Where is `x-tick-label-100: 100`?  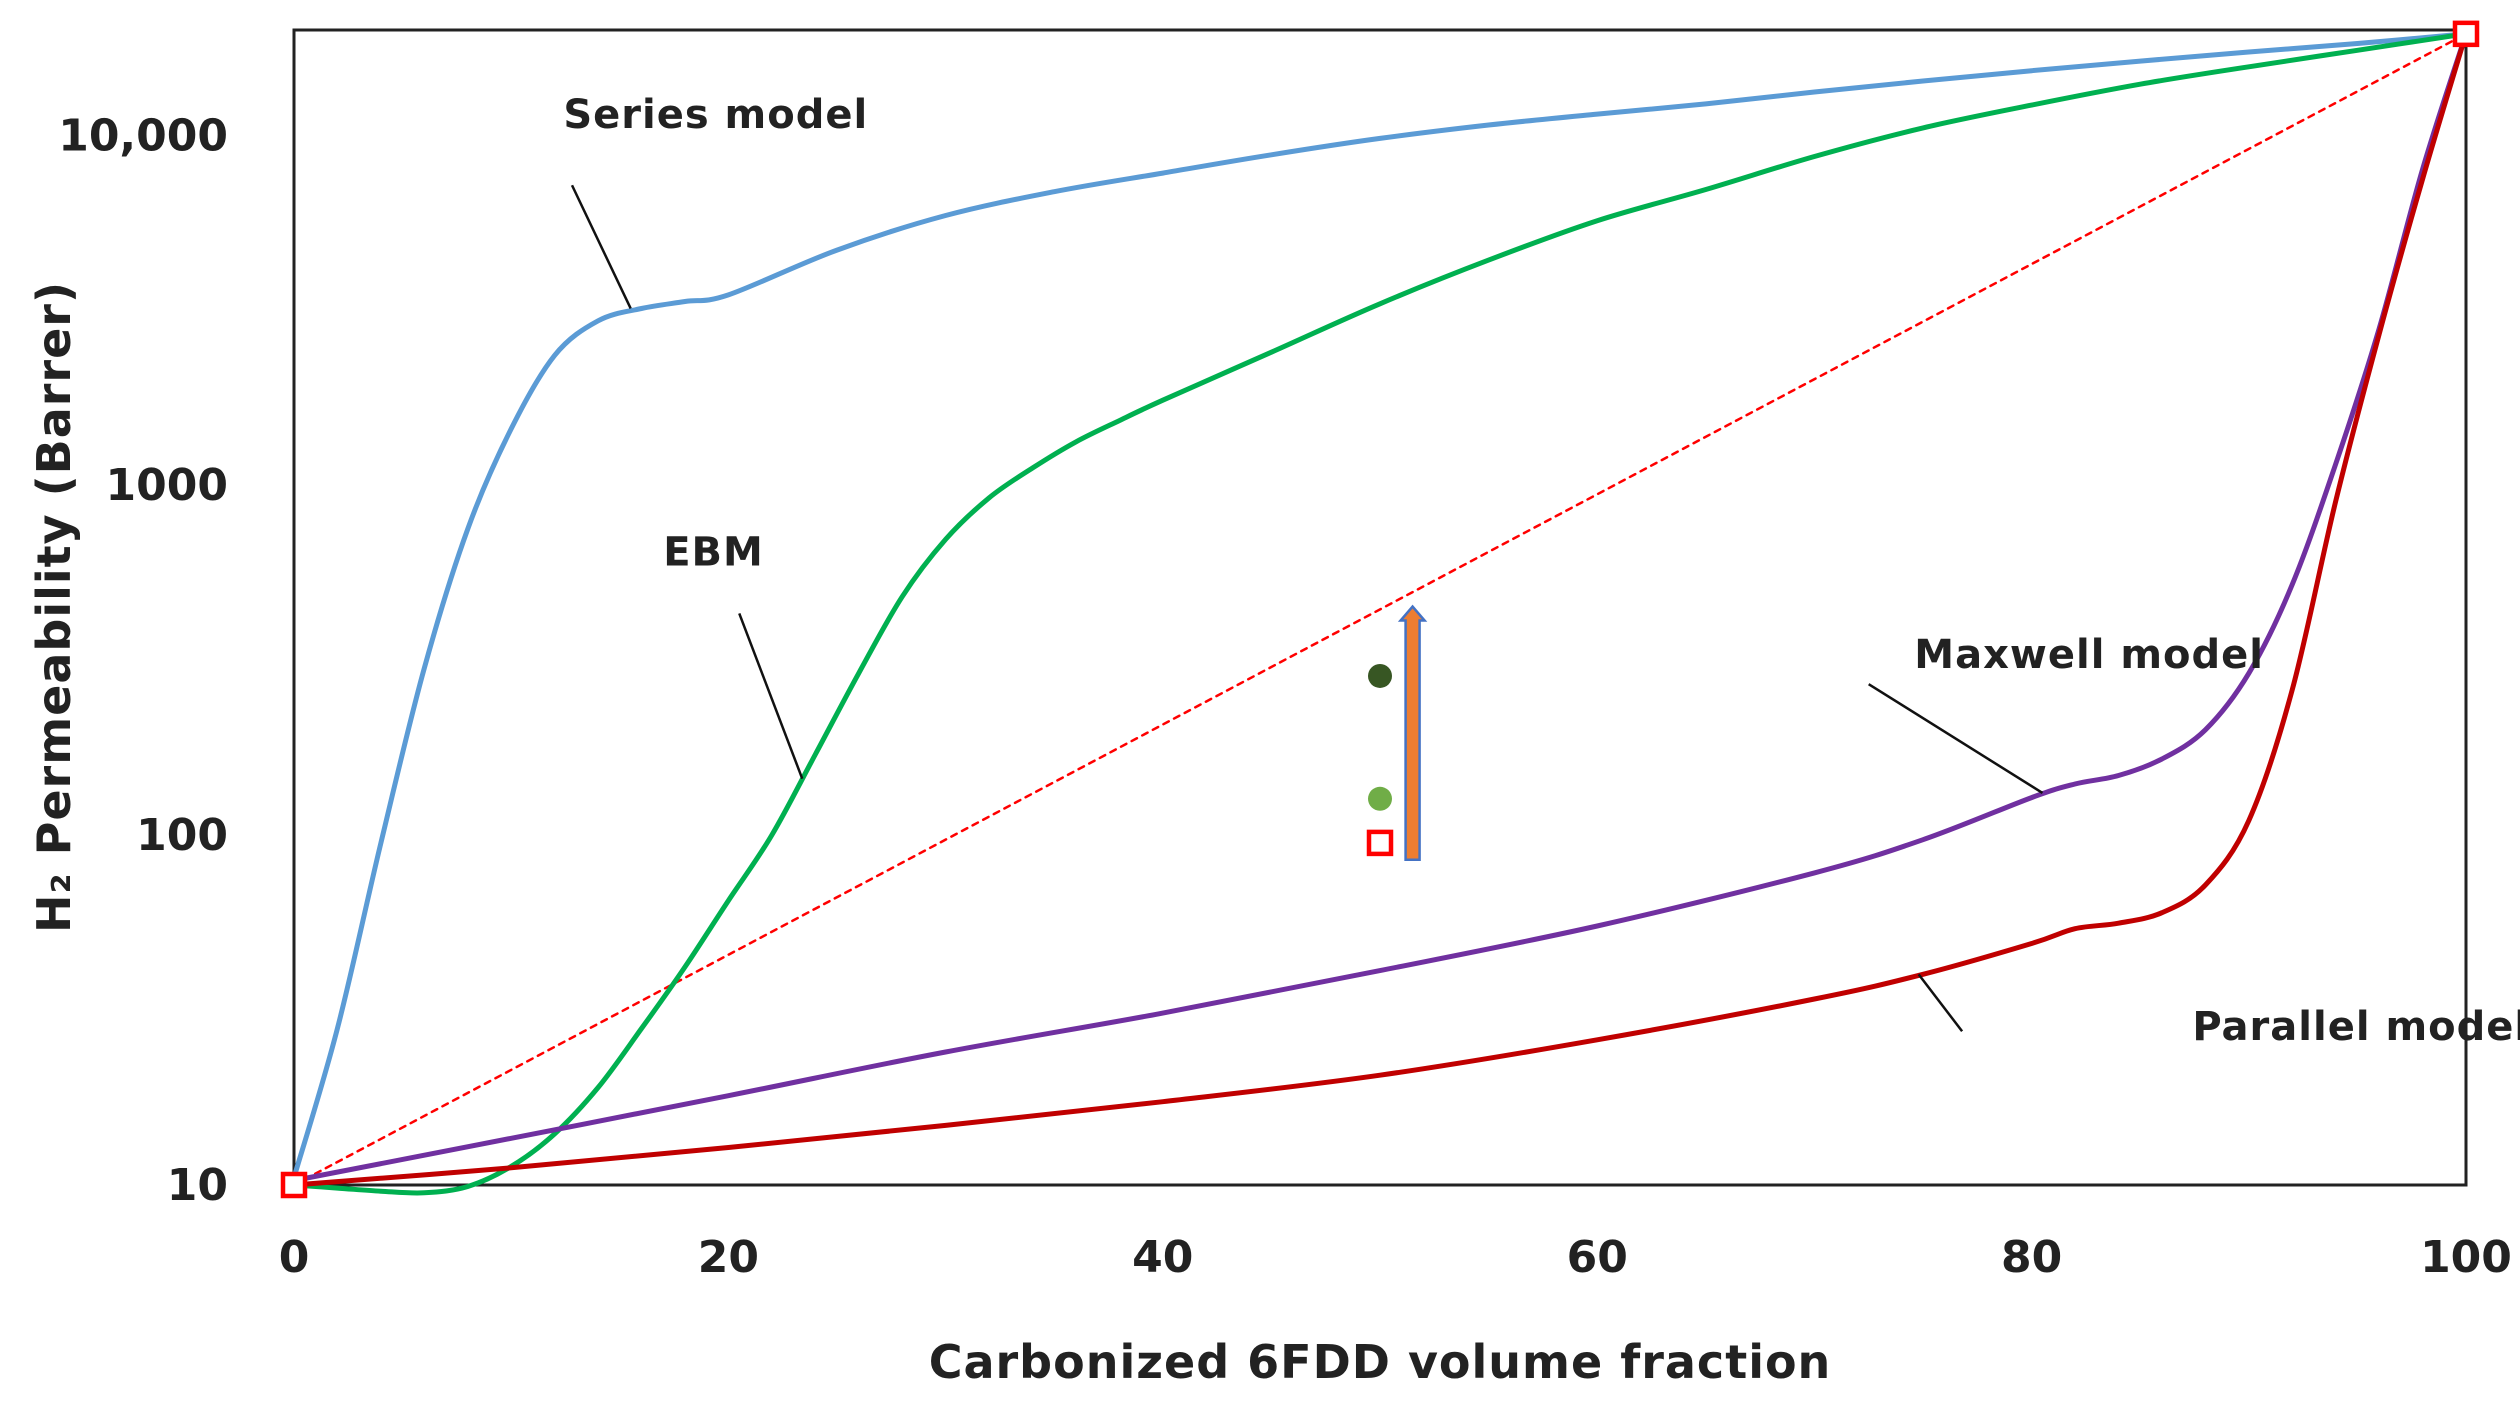
x-tick-label-100: 100 is located at coordinates (2466, 1257).